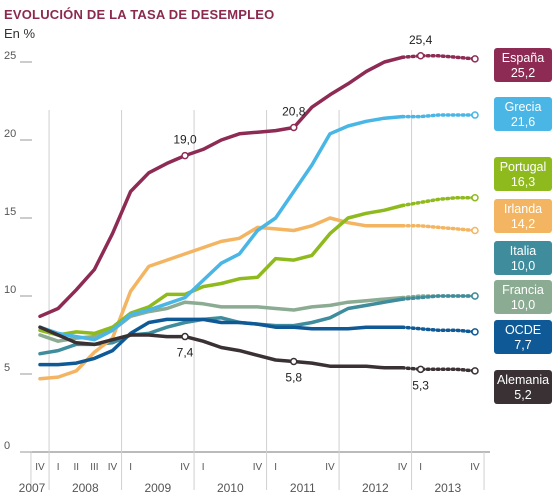 The height and width of the screenshot is (499, 560). Describe the element at coordinates (438, 57) in the screenshot. I see `series-projection-españa` at that location.